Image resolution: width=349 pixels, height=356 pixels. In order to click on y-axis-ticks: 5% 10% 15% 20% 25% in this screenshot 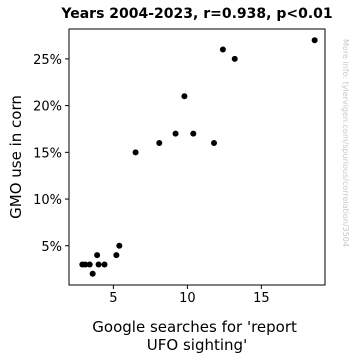, I will do `click(51, 154)`.